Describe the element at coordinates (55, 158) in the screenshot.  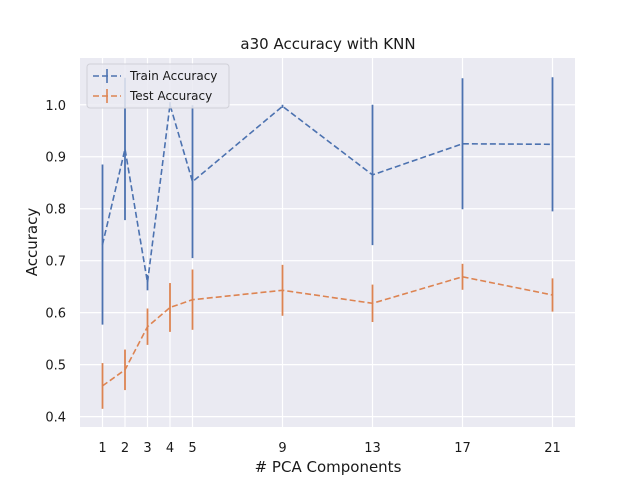
I see `y-tick-label: 0.9` at that location.